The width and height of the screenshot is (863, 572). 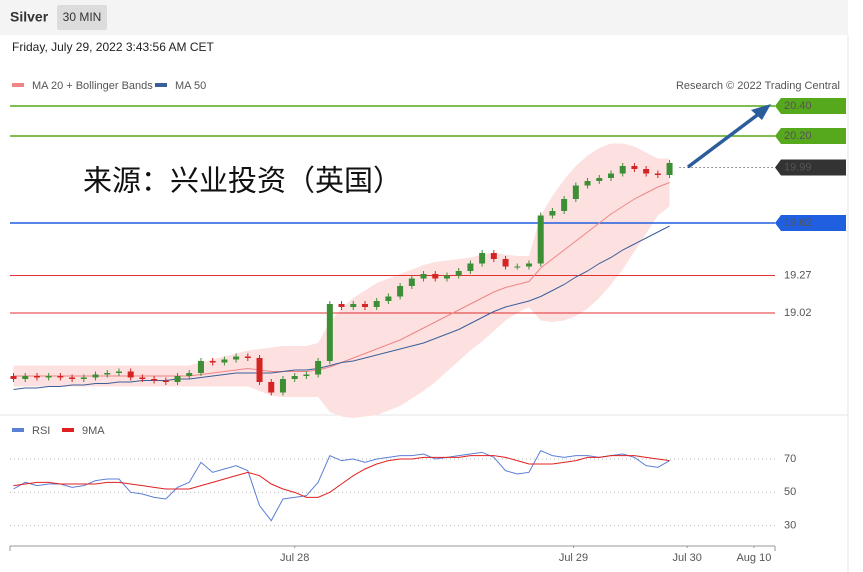 What do you see at coordinates (242, 181) in the screenshot?
I see `watermark: 来源：兴业投资（英国）` at bounding box center [242, 181].